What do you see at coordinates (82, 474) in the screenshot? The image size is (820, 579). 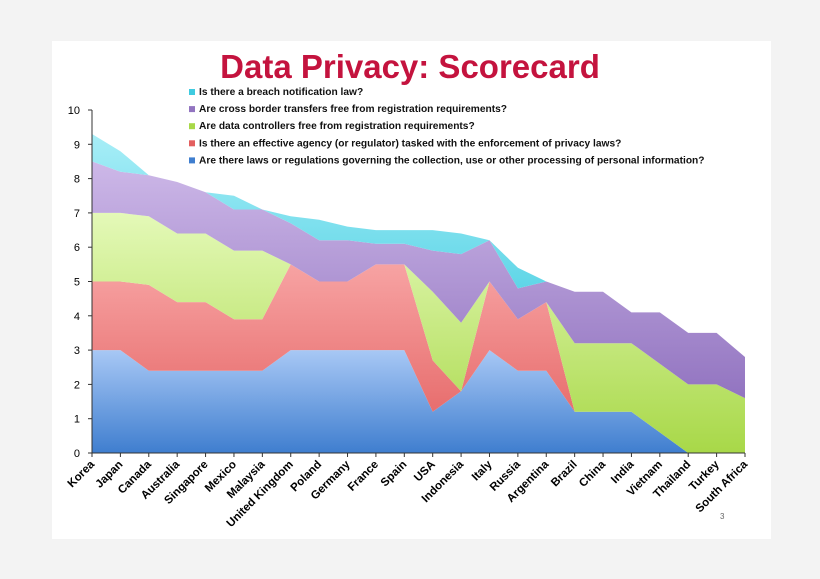 I see `x-tick-label: Korea` at bounding box center [82, 474].